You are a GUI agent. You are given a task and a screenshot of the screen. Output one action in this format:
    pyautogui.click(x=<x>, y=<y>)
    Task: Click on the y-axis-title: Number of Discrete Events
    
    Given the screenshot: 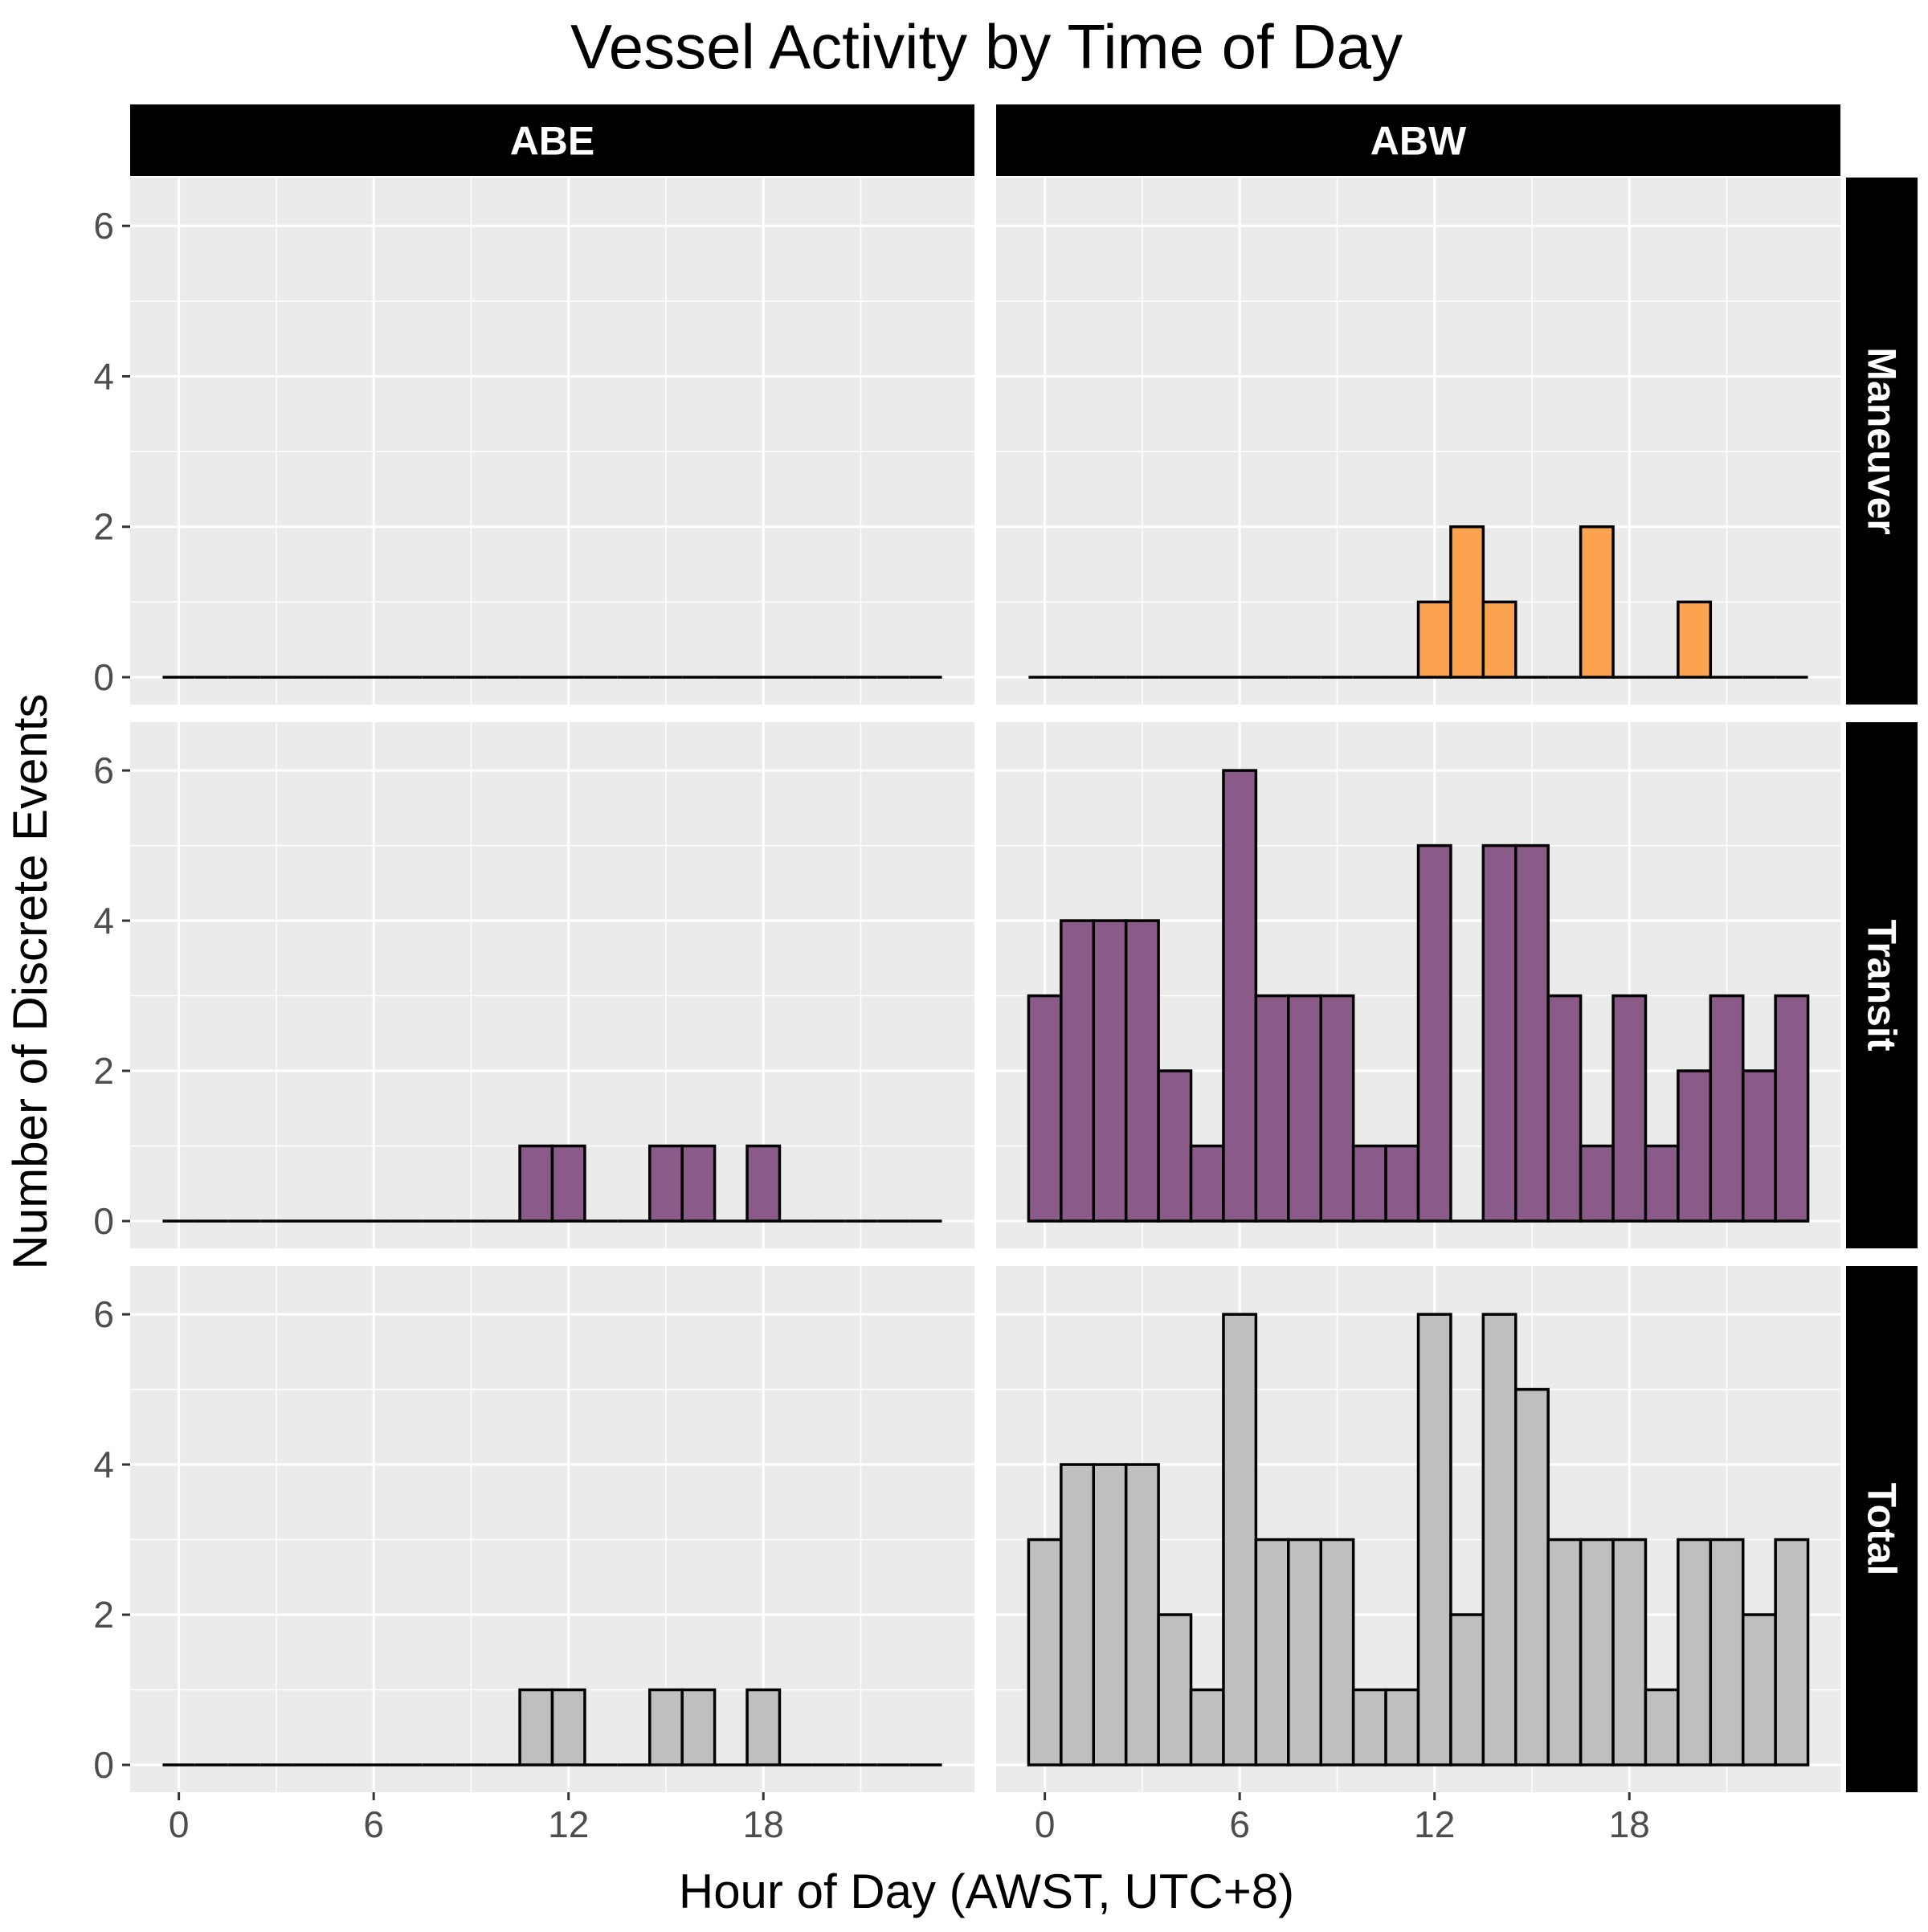 What is the action you would take?
    pyautogui.click(x=30, y=982)
    